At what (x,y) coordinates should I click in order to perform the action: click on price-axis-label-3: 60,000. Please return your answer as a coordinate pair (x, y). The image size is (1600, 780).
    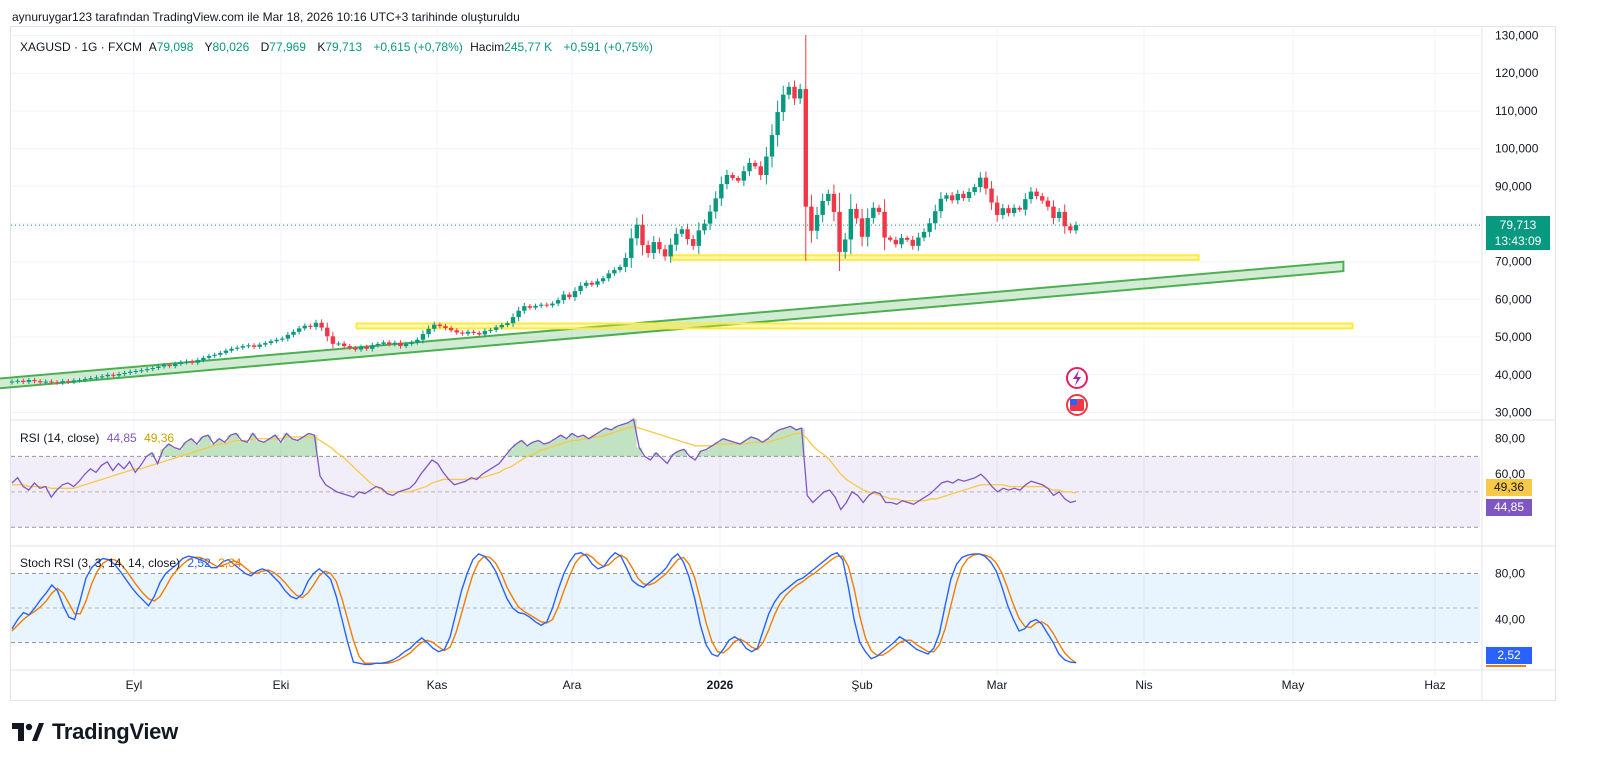
    Looking at the image, I should click on (1513, 299).